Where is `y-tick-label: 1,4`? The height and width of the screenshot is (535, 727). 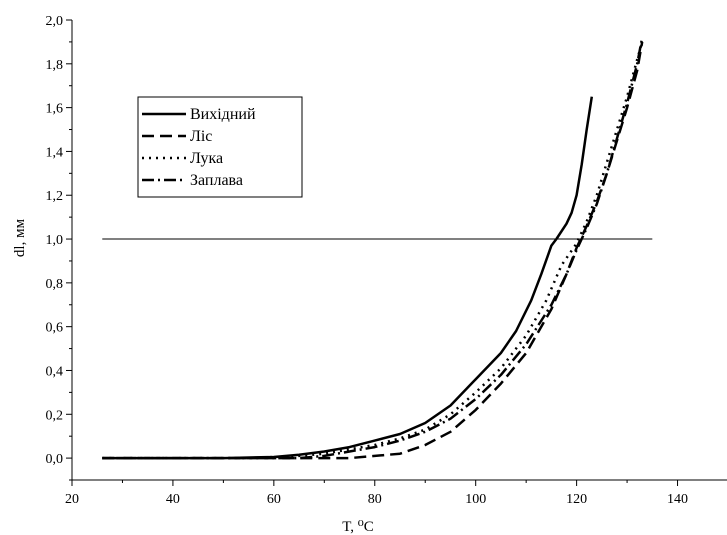 y-tick-label: 1,4 is located at coordinates (55, 152).